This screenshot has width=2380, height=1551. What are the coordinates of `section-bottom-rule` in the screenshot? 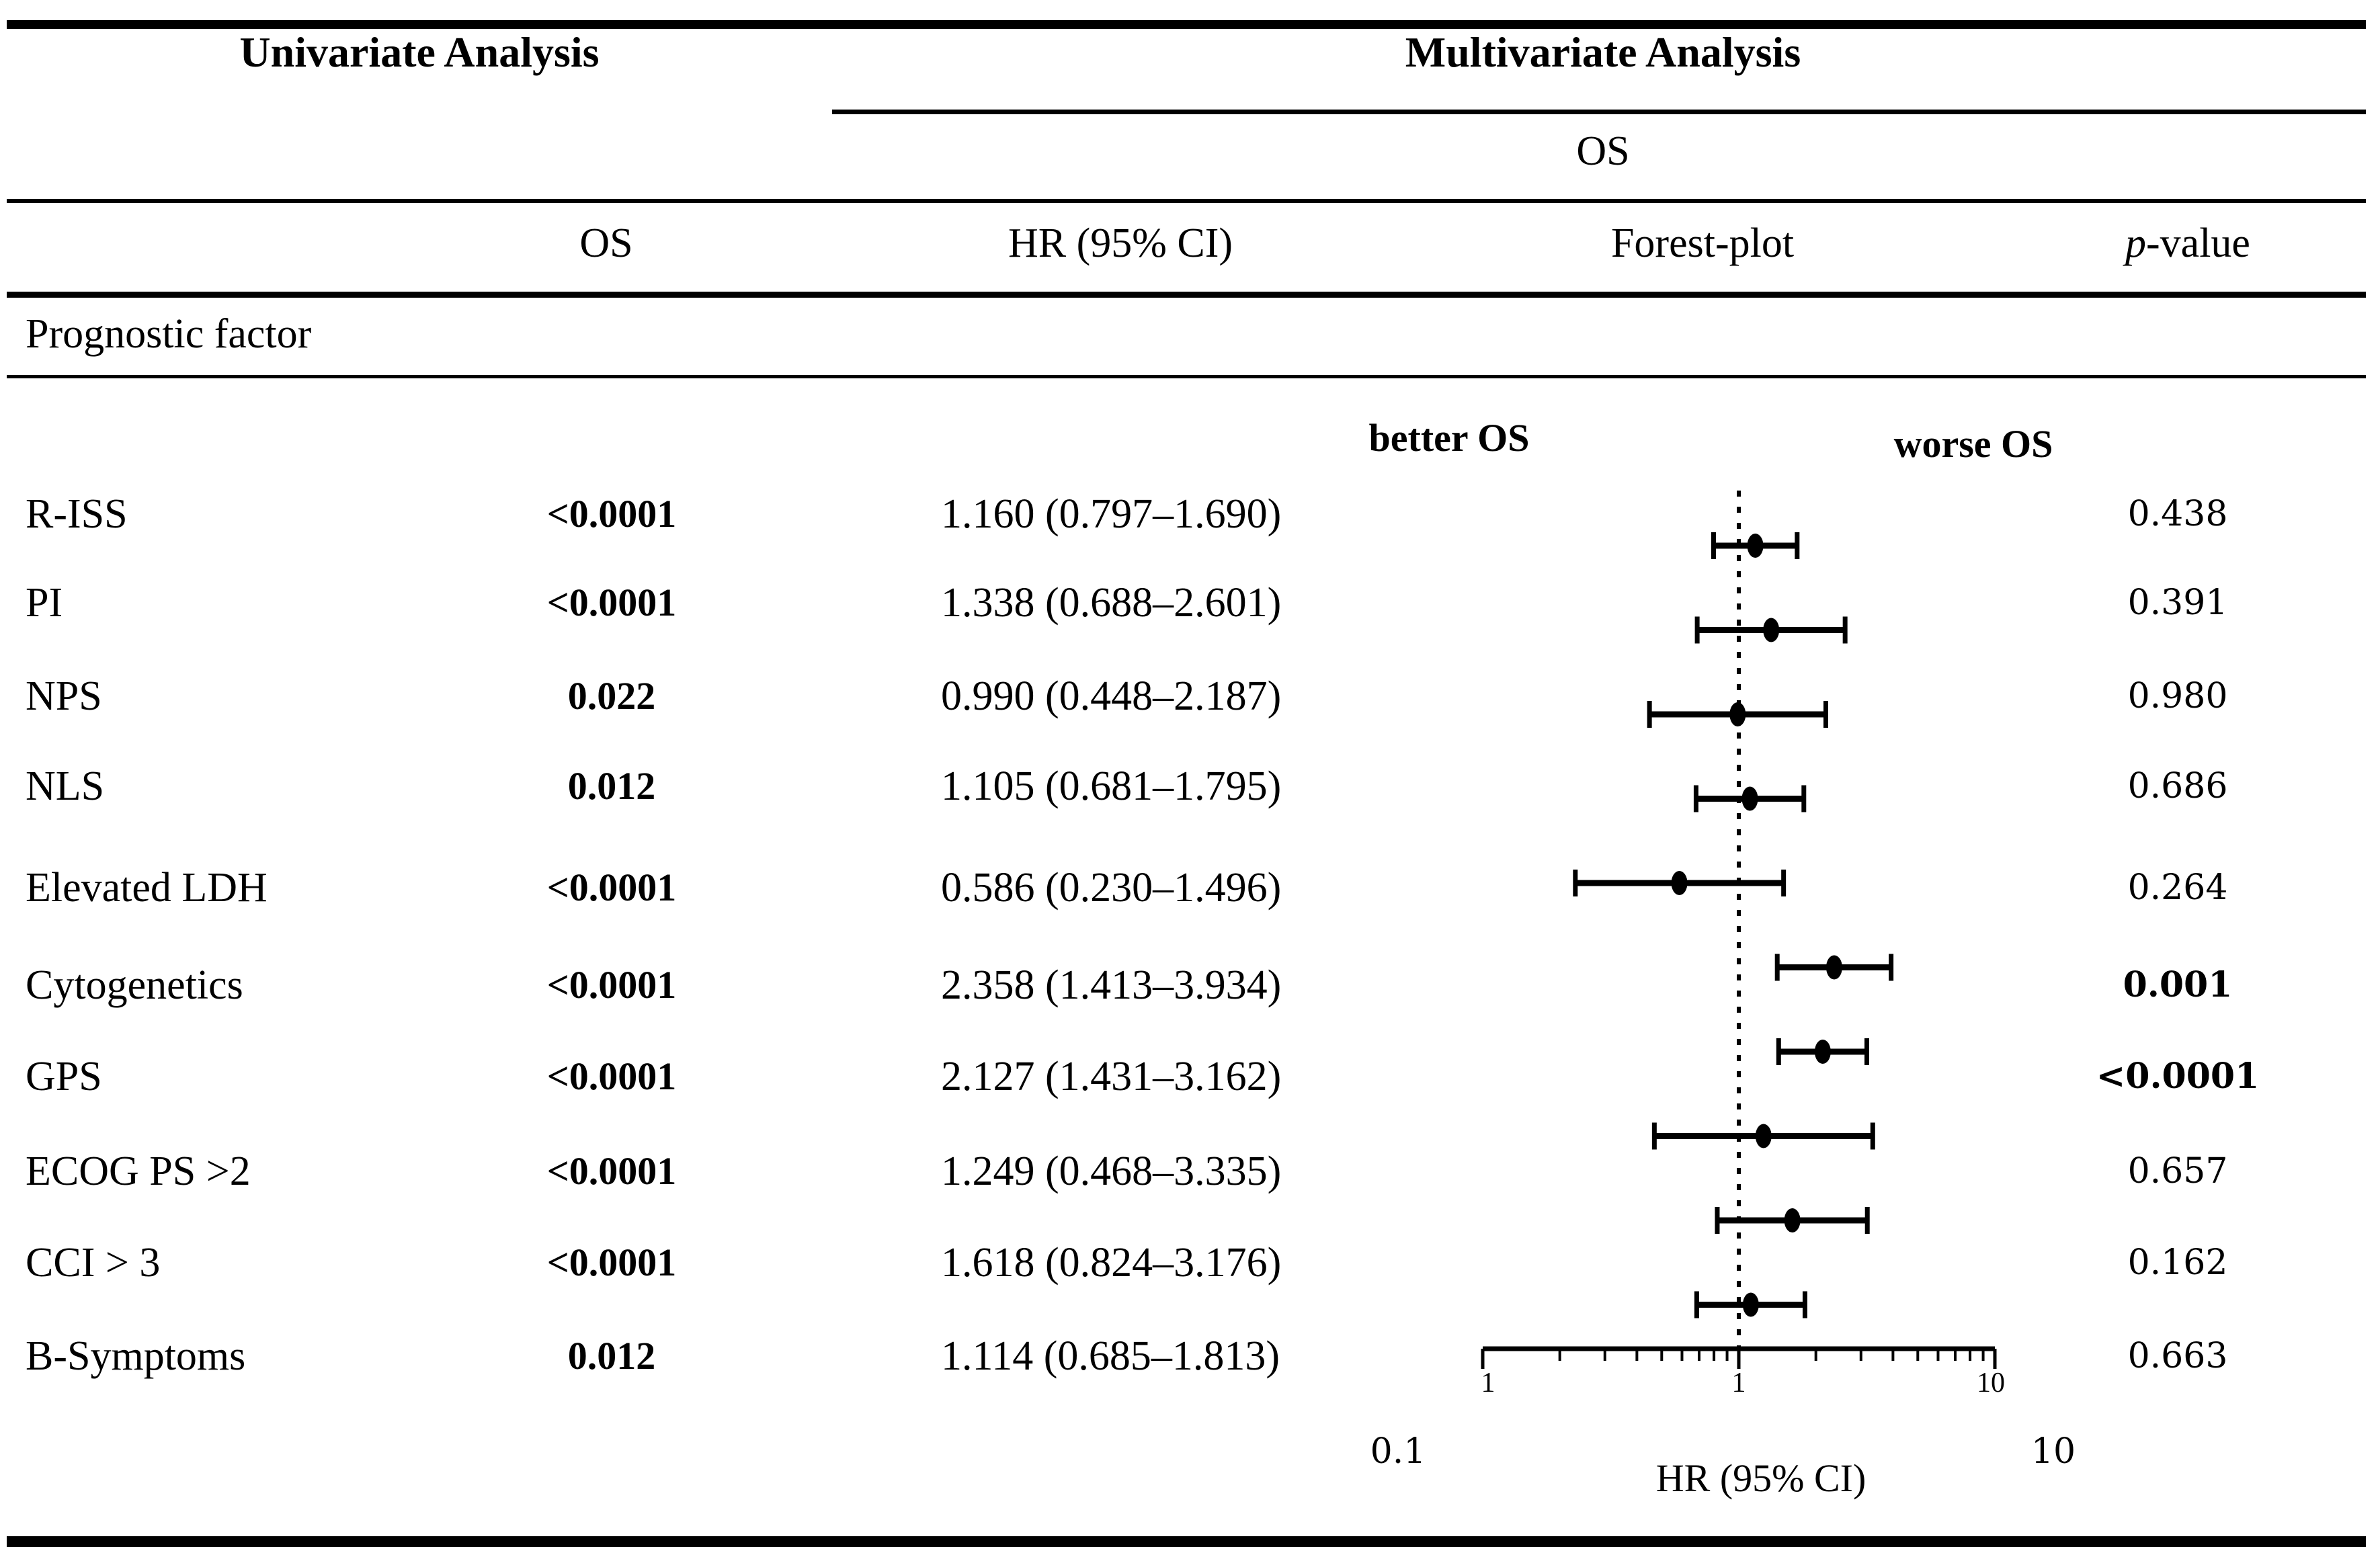 It's located at (1186, 376).